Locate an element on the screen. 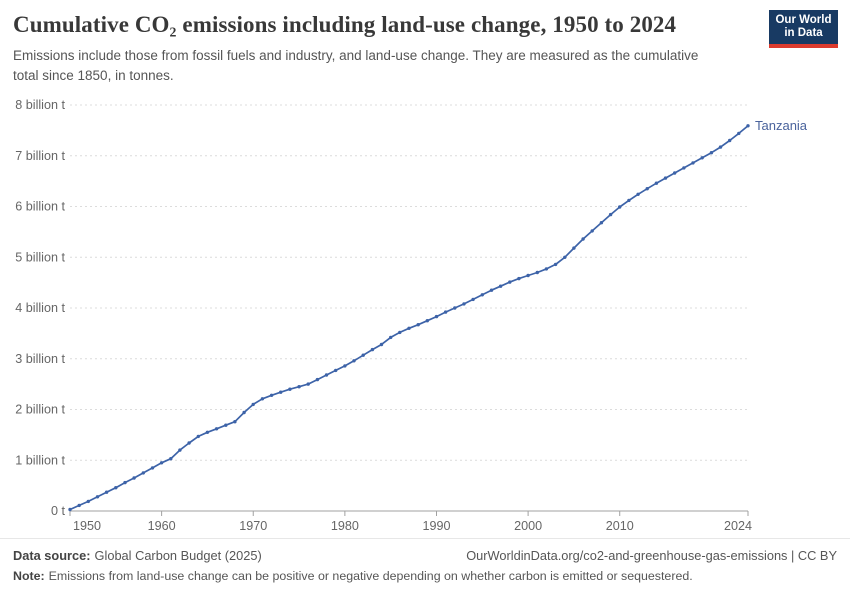  data-source-text: Global Carbon Budget (2025) is located at coordinates (178, 555).